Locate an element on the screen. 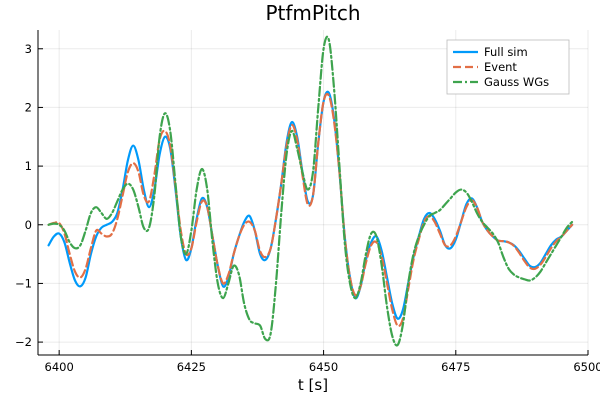 The width and height of the screenshot is (600, 400). y-tick-label: 2 is located at coordinates (28, 107).